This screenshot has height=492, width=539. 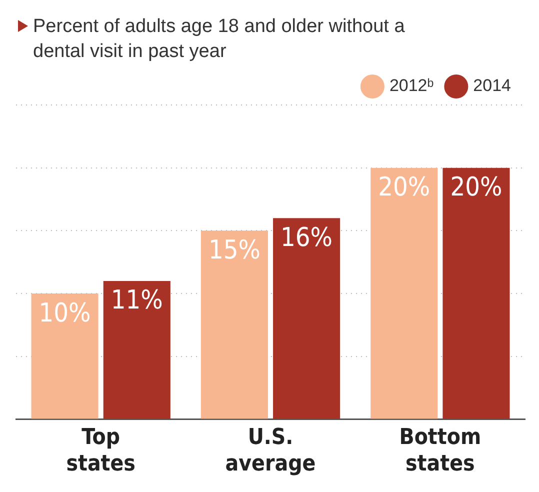 I want to click on legend-label: 2012ᵇ, so click(x=411, y=86).